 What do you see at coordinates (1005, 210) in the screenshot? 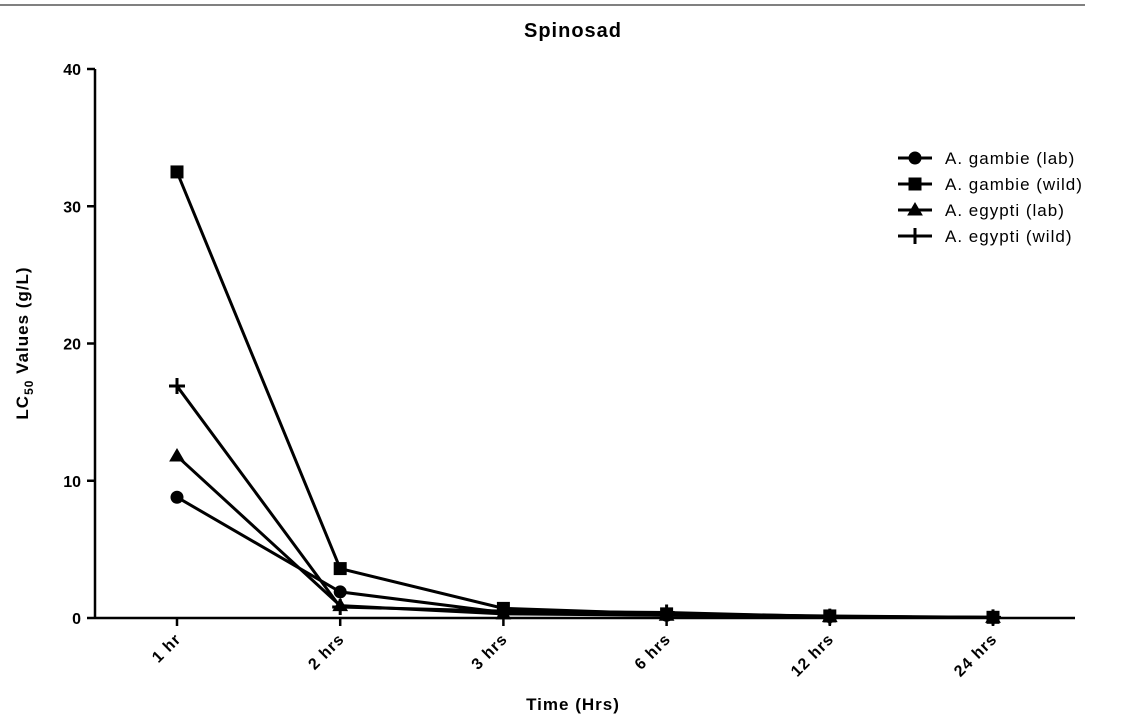
I see `legend-label: A. egypti (lab)` at bounding box center [1005, 210].